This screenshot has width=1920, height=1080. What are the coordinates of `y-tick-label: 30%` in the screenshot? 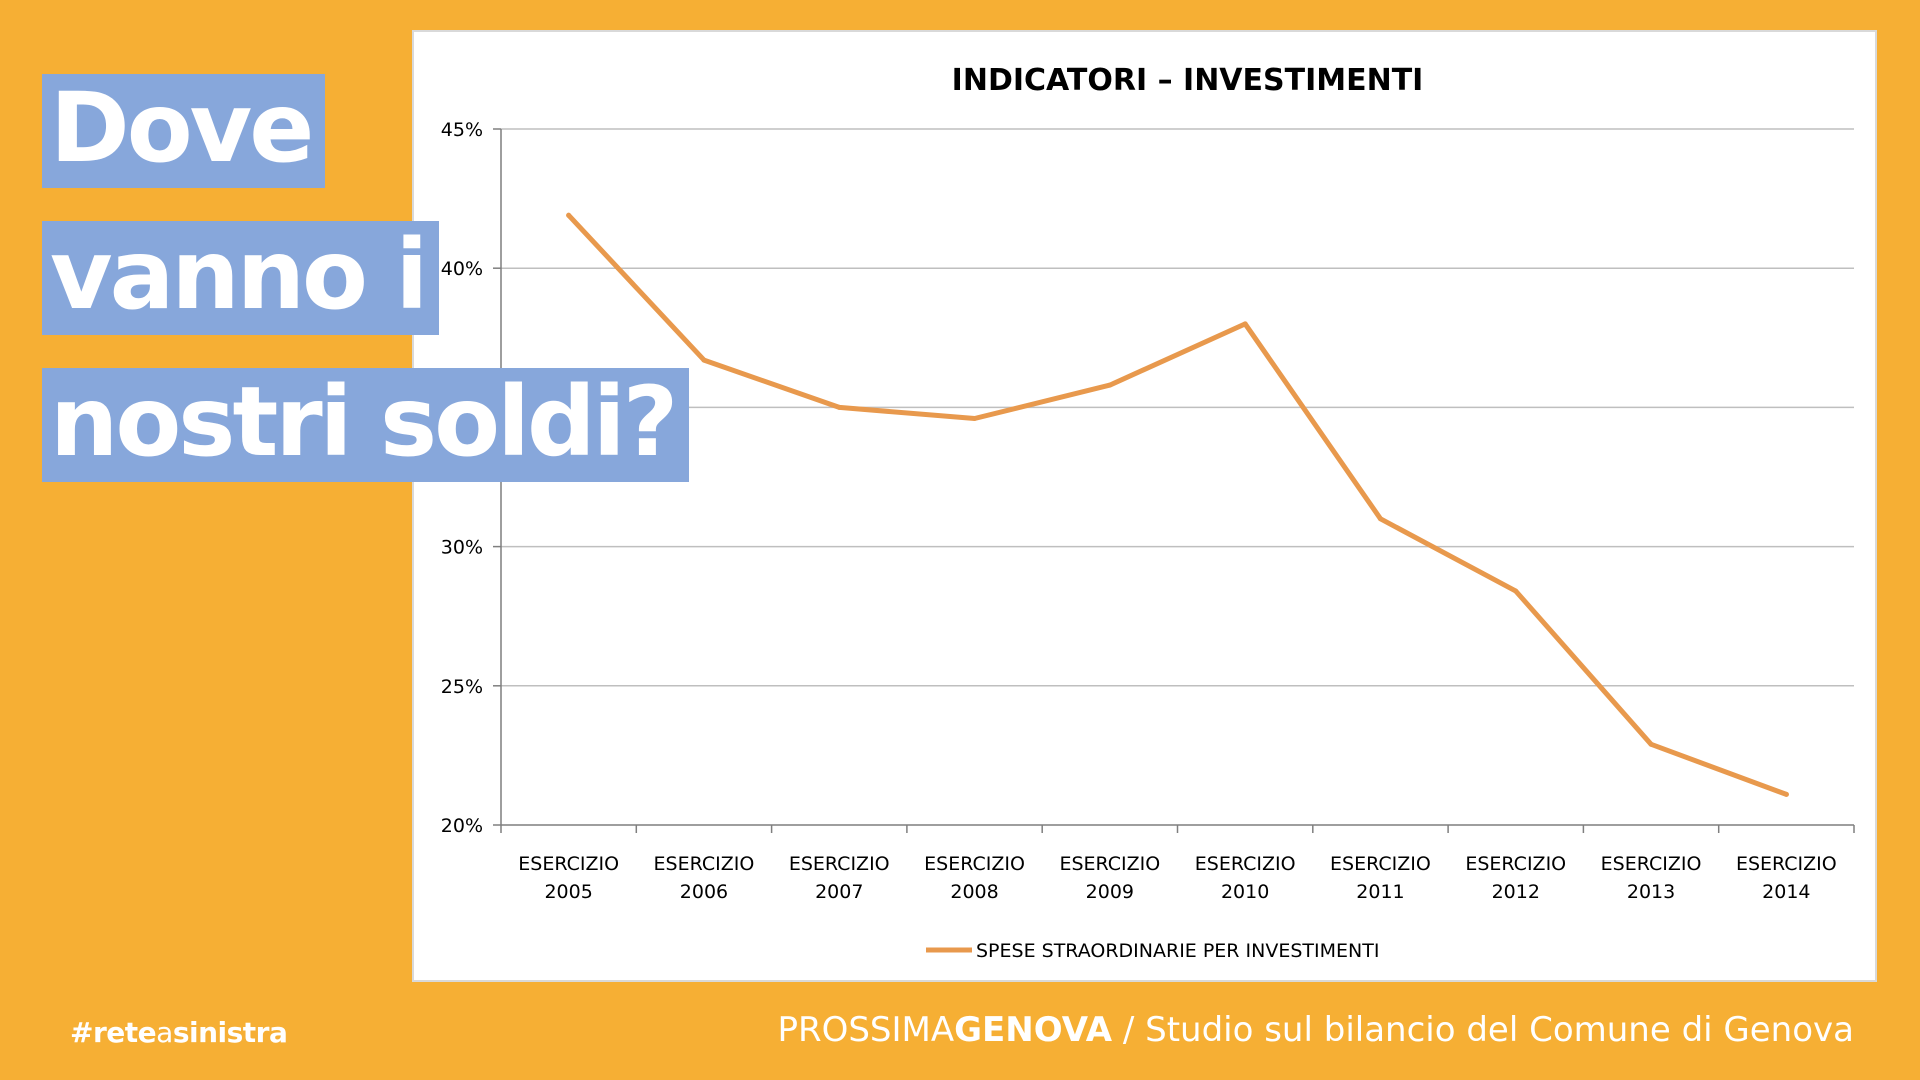 It's located at (462, 548).